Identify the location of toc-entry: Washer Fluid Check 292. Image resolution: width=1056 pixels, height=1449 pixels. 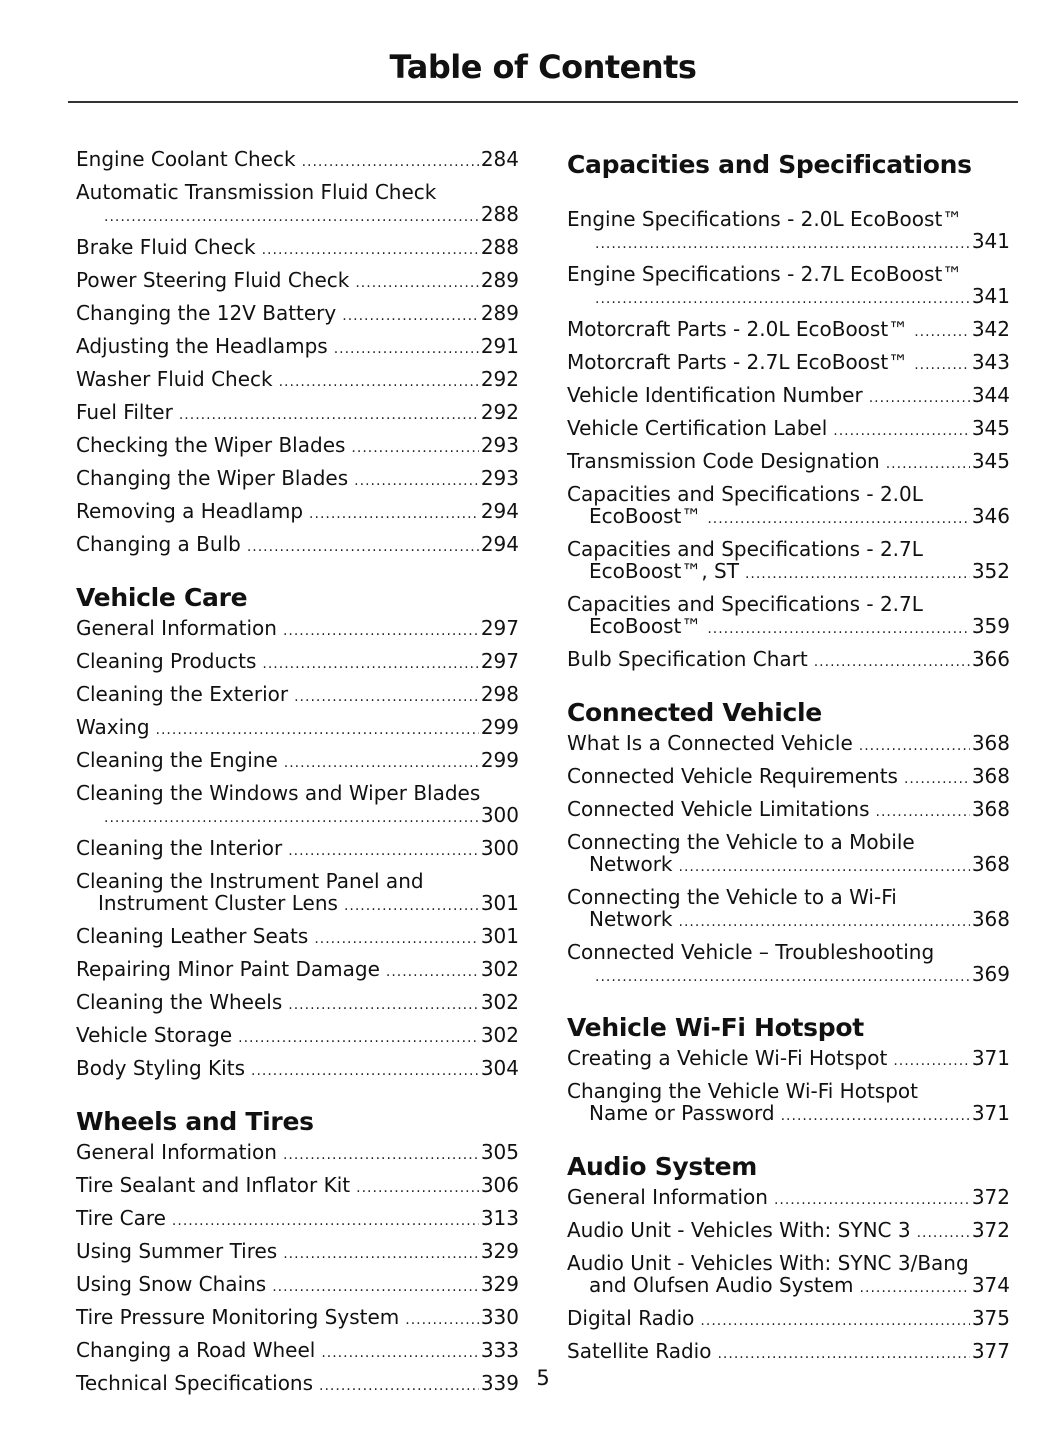
(297, 380).